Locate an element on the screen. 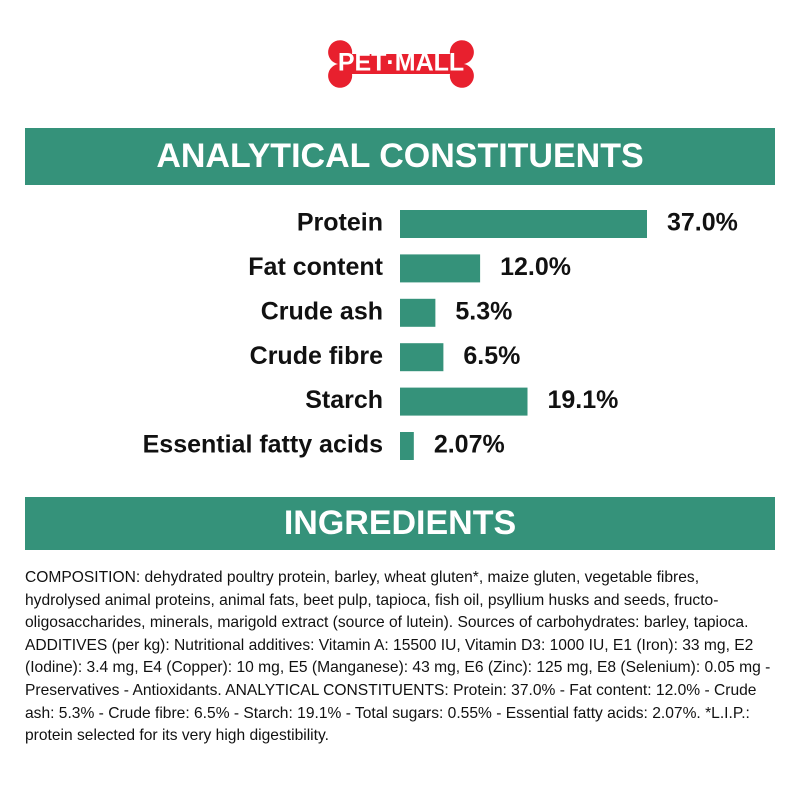 This screenshot has width=800, height=800. category-label: Essential fatty acids is located at coordinates (263, 445).